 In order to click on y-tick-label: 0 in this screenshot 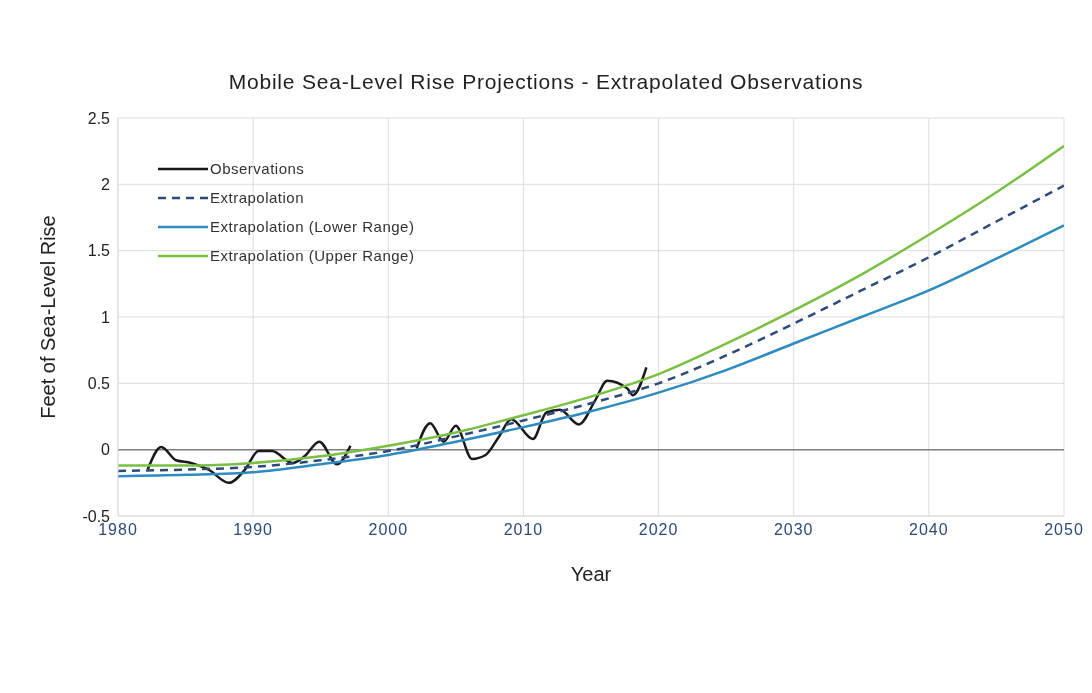, I will do `click(106, 450)`.